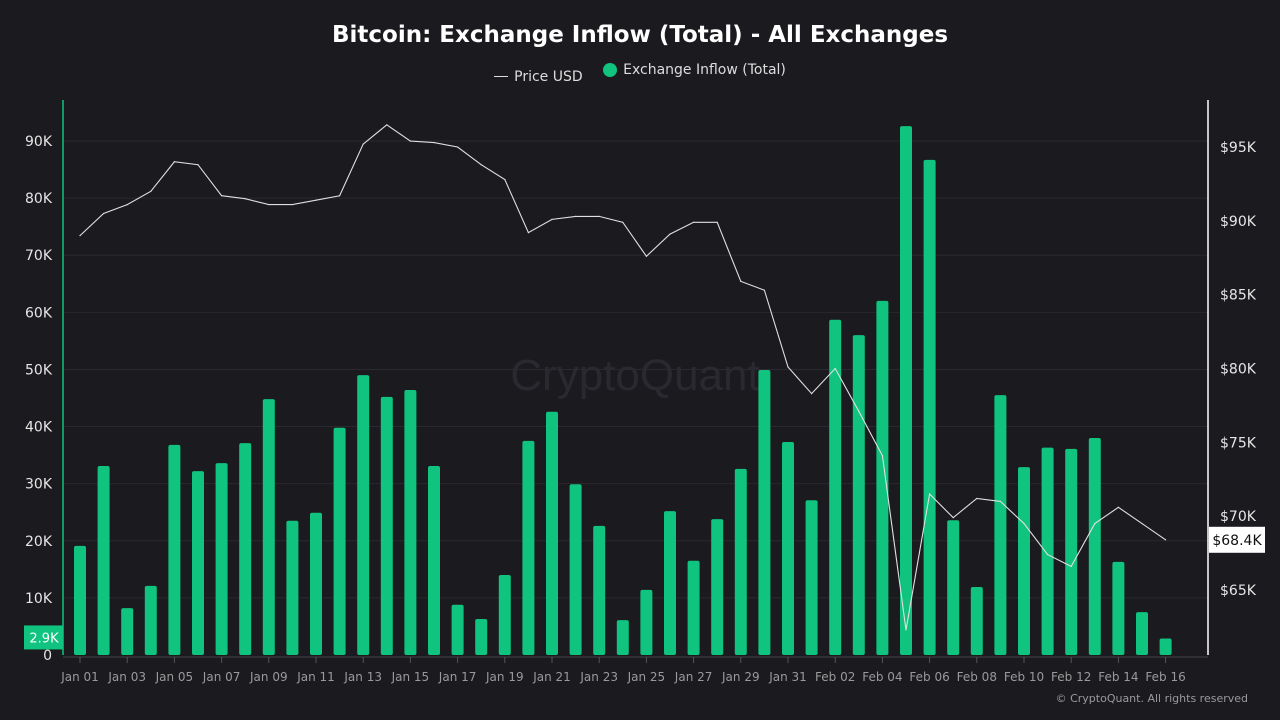 This screenshot has height=720, width=1280. What do you see at coordinates (44, 638) in the screenshot?
I see `current-inflow-label: 2.9K` at bounding box center [44, 638].